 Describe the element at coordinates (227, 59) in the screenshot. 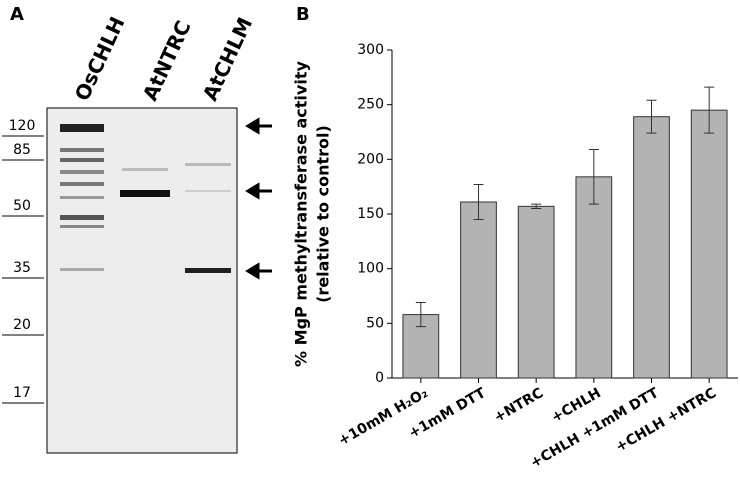

I see `lane-label: AtCHLM` at that location.